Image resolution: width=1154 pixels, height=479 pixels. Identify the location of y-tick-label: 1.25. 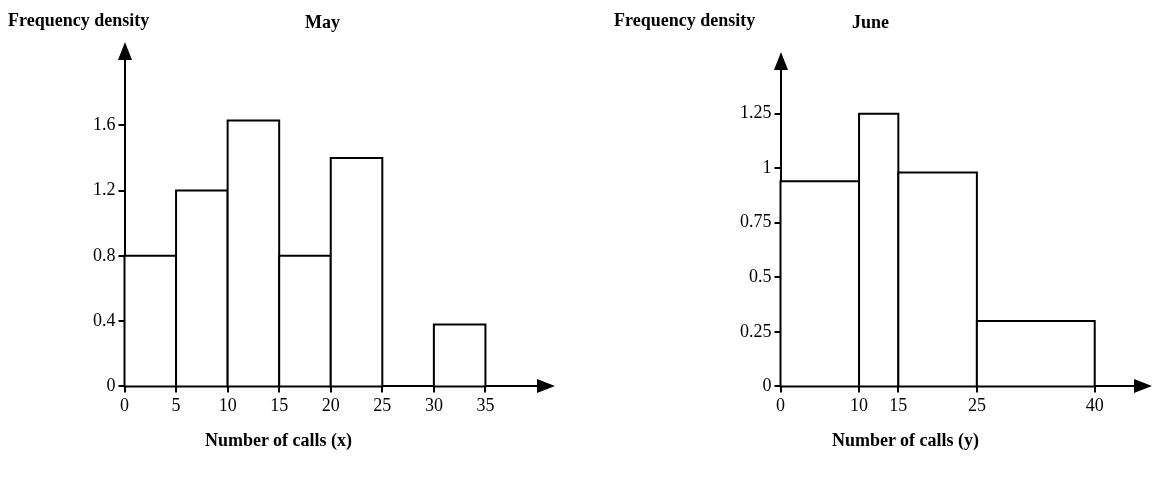
(756, 112).